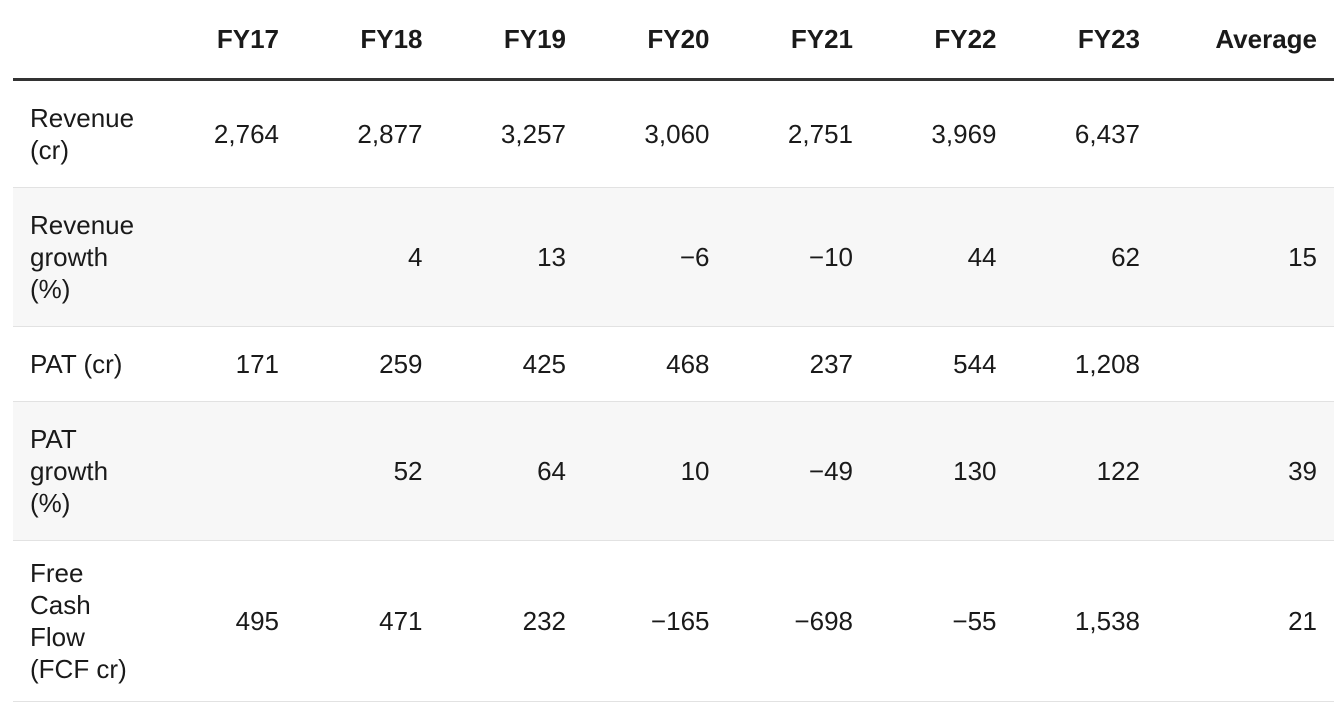  I want to click on value-cell: 4, so click(351, 257).